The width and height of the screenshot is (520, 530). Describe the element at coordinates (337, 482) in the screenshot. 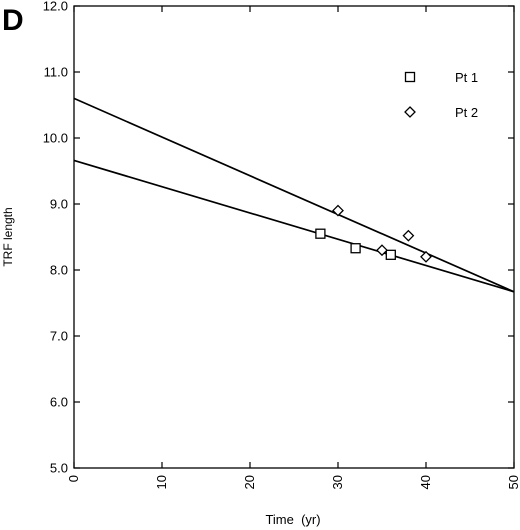

I see `x-tick-label: 30` at that location.